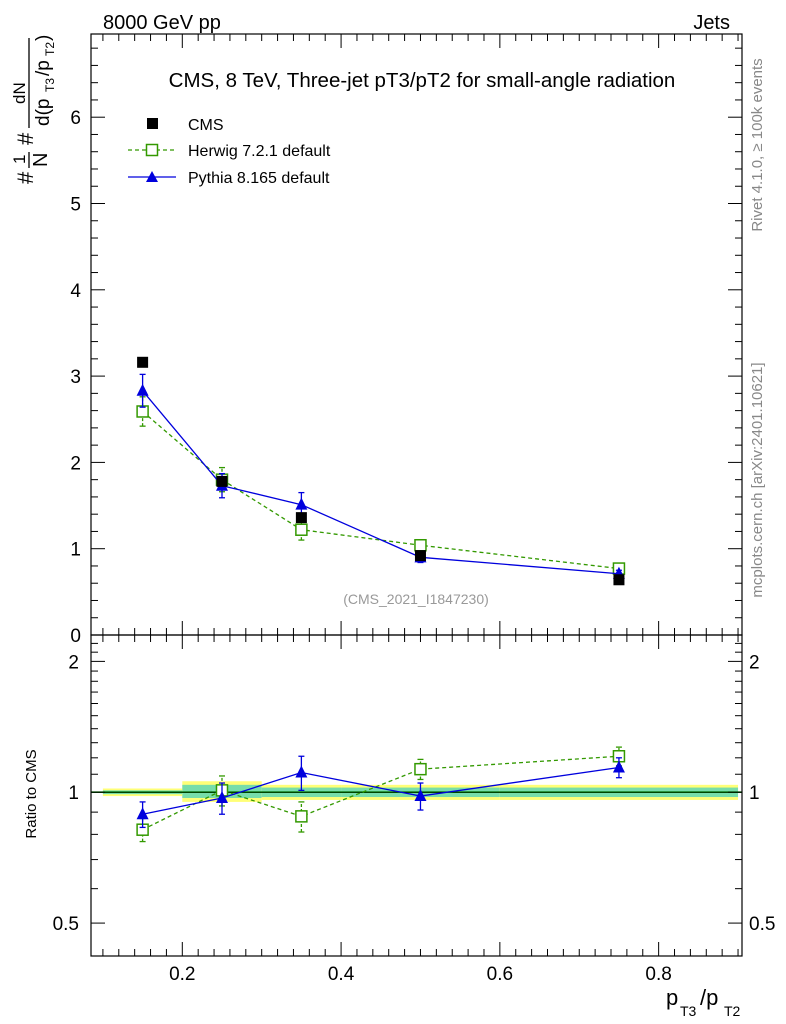  Describe the element at coordinates (732, 1011) in the screenshot. I see `xlabel-t2: T2` at that location.